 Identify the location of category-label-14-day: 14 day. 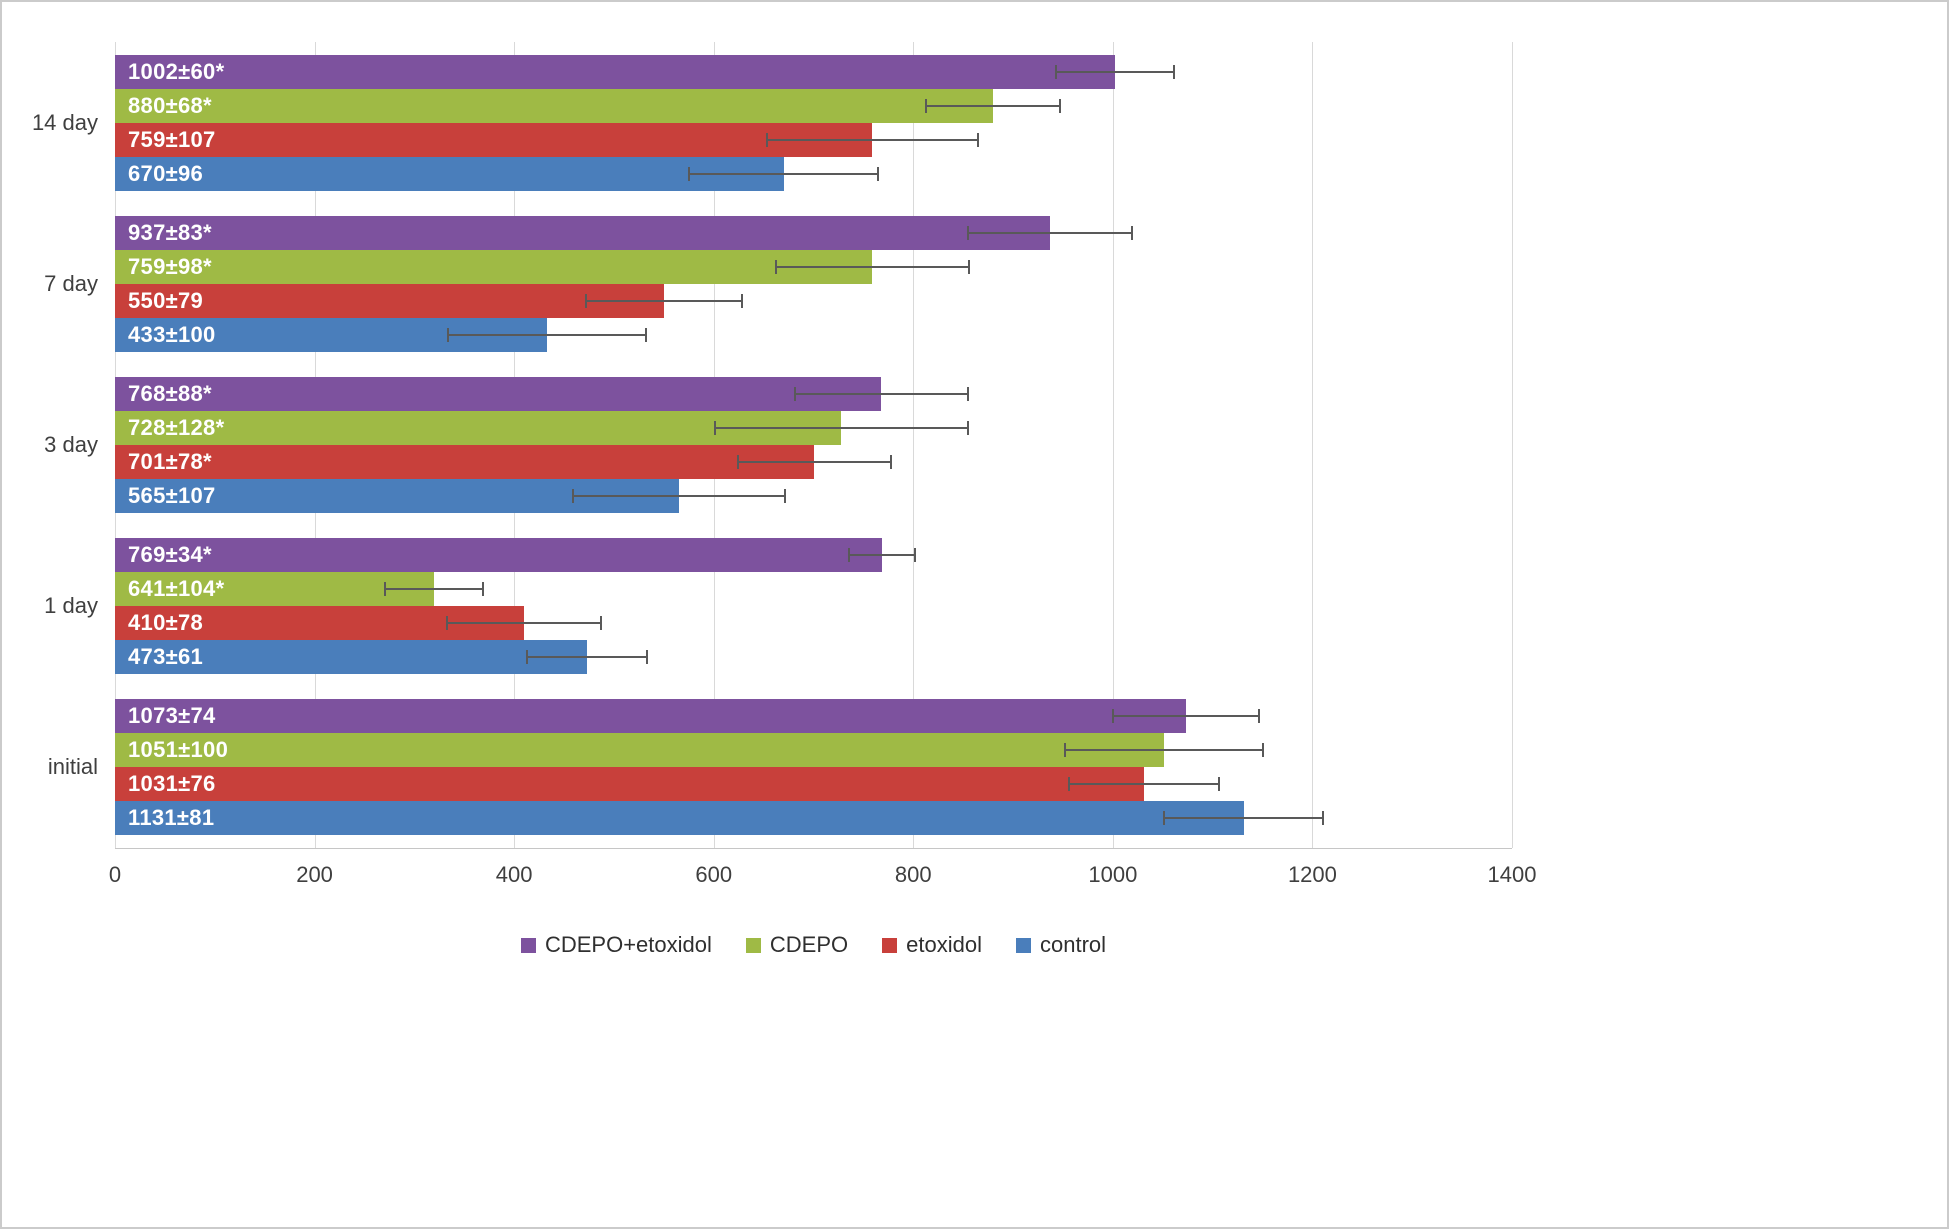
(64, 122).